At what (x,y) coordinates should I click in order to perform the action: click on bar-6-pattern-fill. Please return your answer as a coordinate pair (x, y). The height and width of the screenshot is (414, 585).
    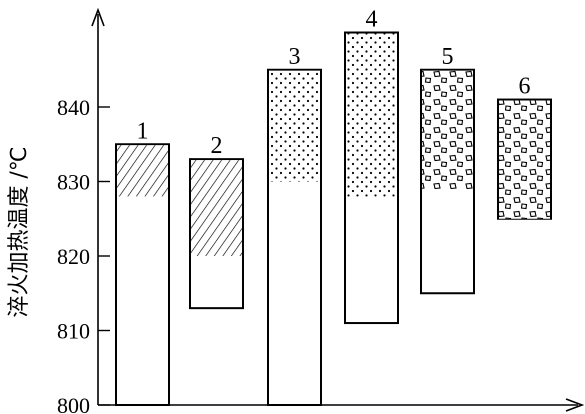
    Looking at the image, I should click on (524, 159).